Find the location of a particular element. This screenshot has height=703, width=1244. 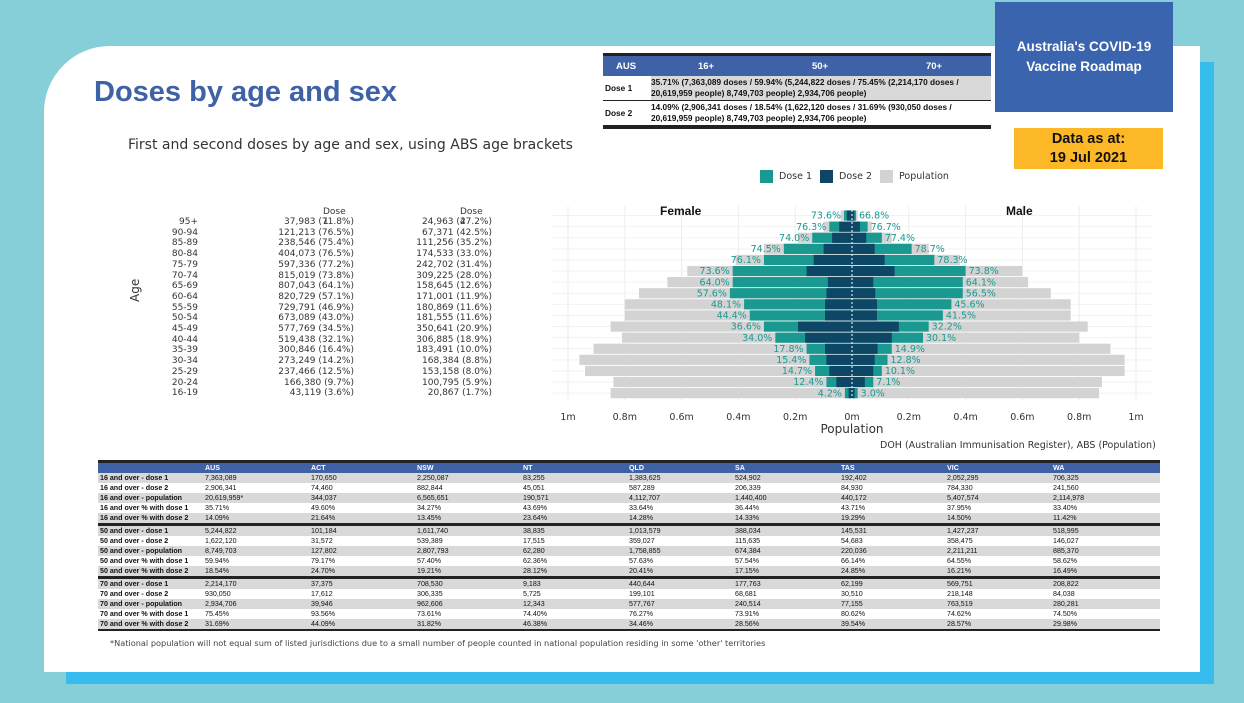

age-table-row: 50-54 673,089 (43.0%) 181,555 (11.6%) is located at coordinates (350, 318).